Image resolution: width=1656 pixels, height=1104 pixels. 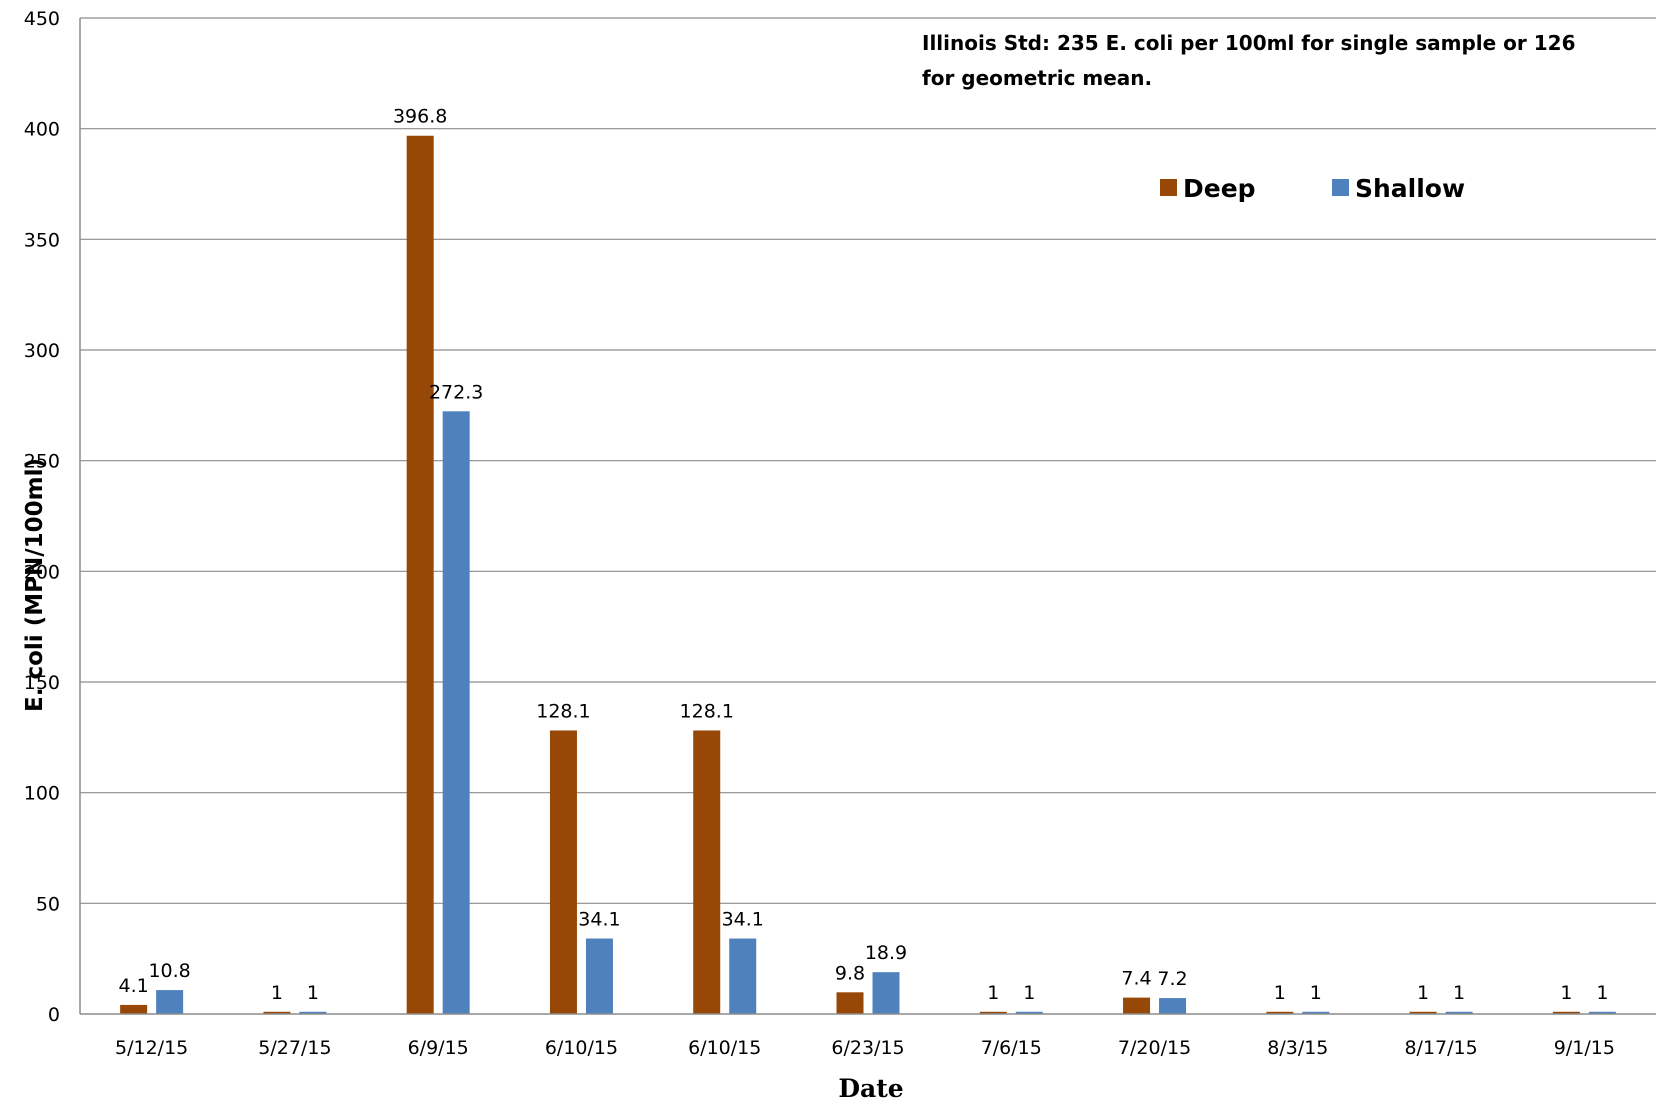 I want to click on annotation-line-2: for geometric mean., so click(x=1037, y=78).